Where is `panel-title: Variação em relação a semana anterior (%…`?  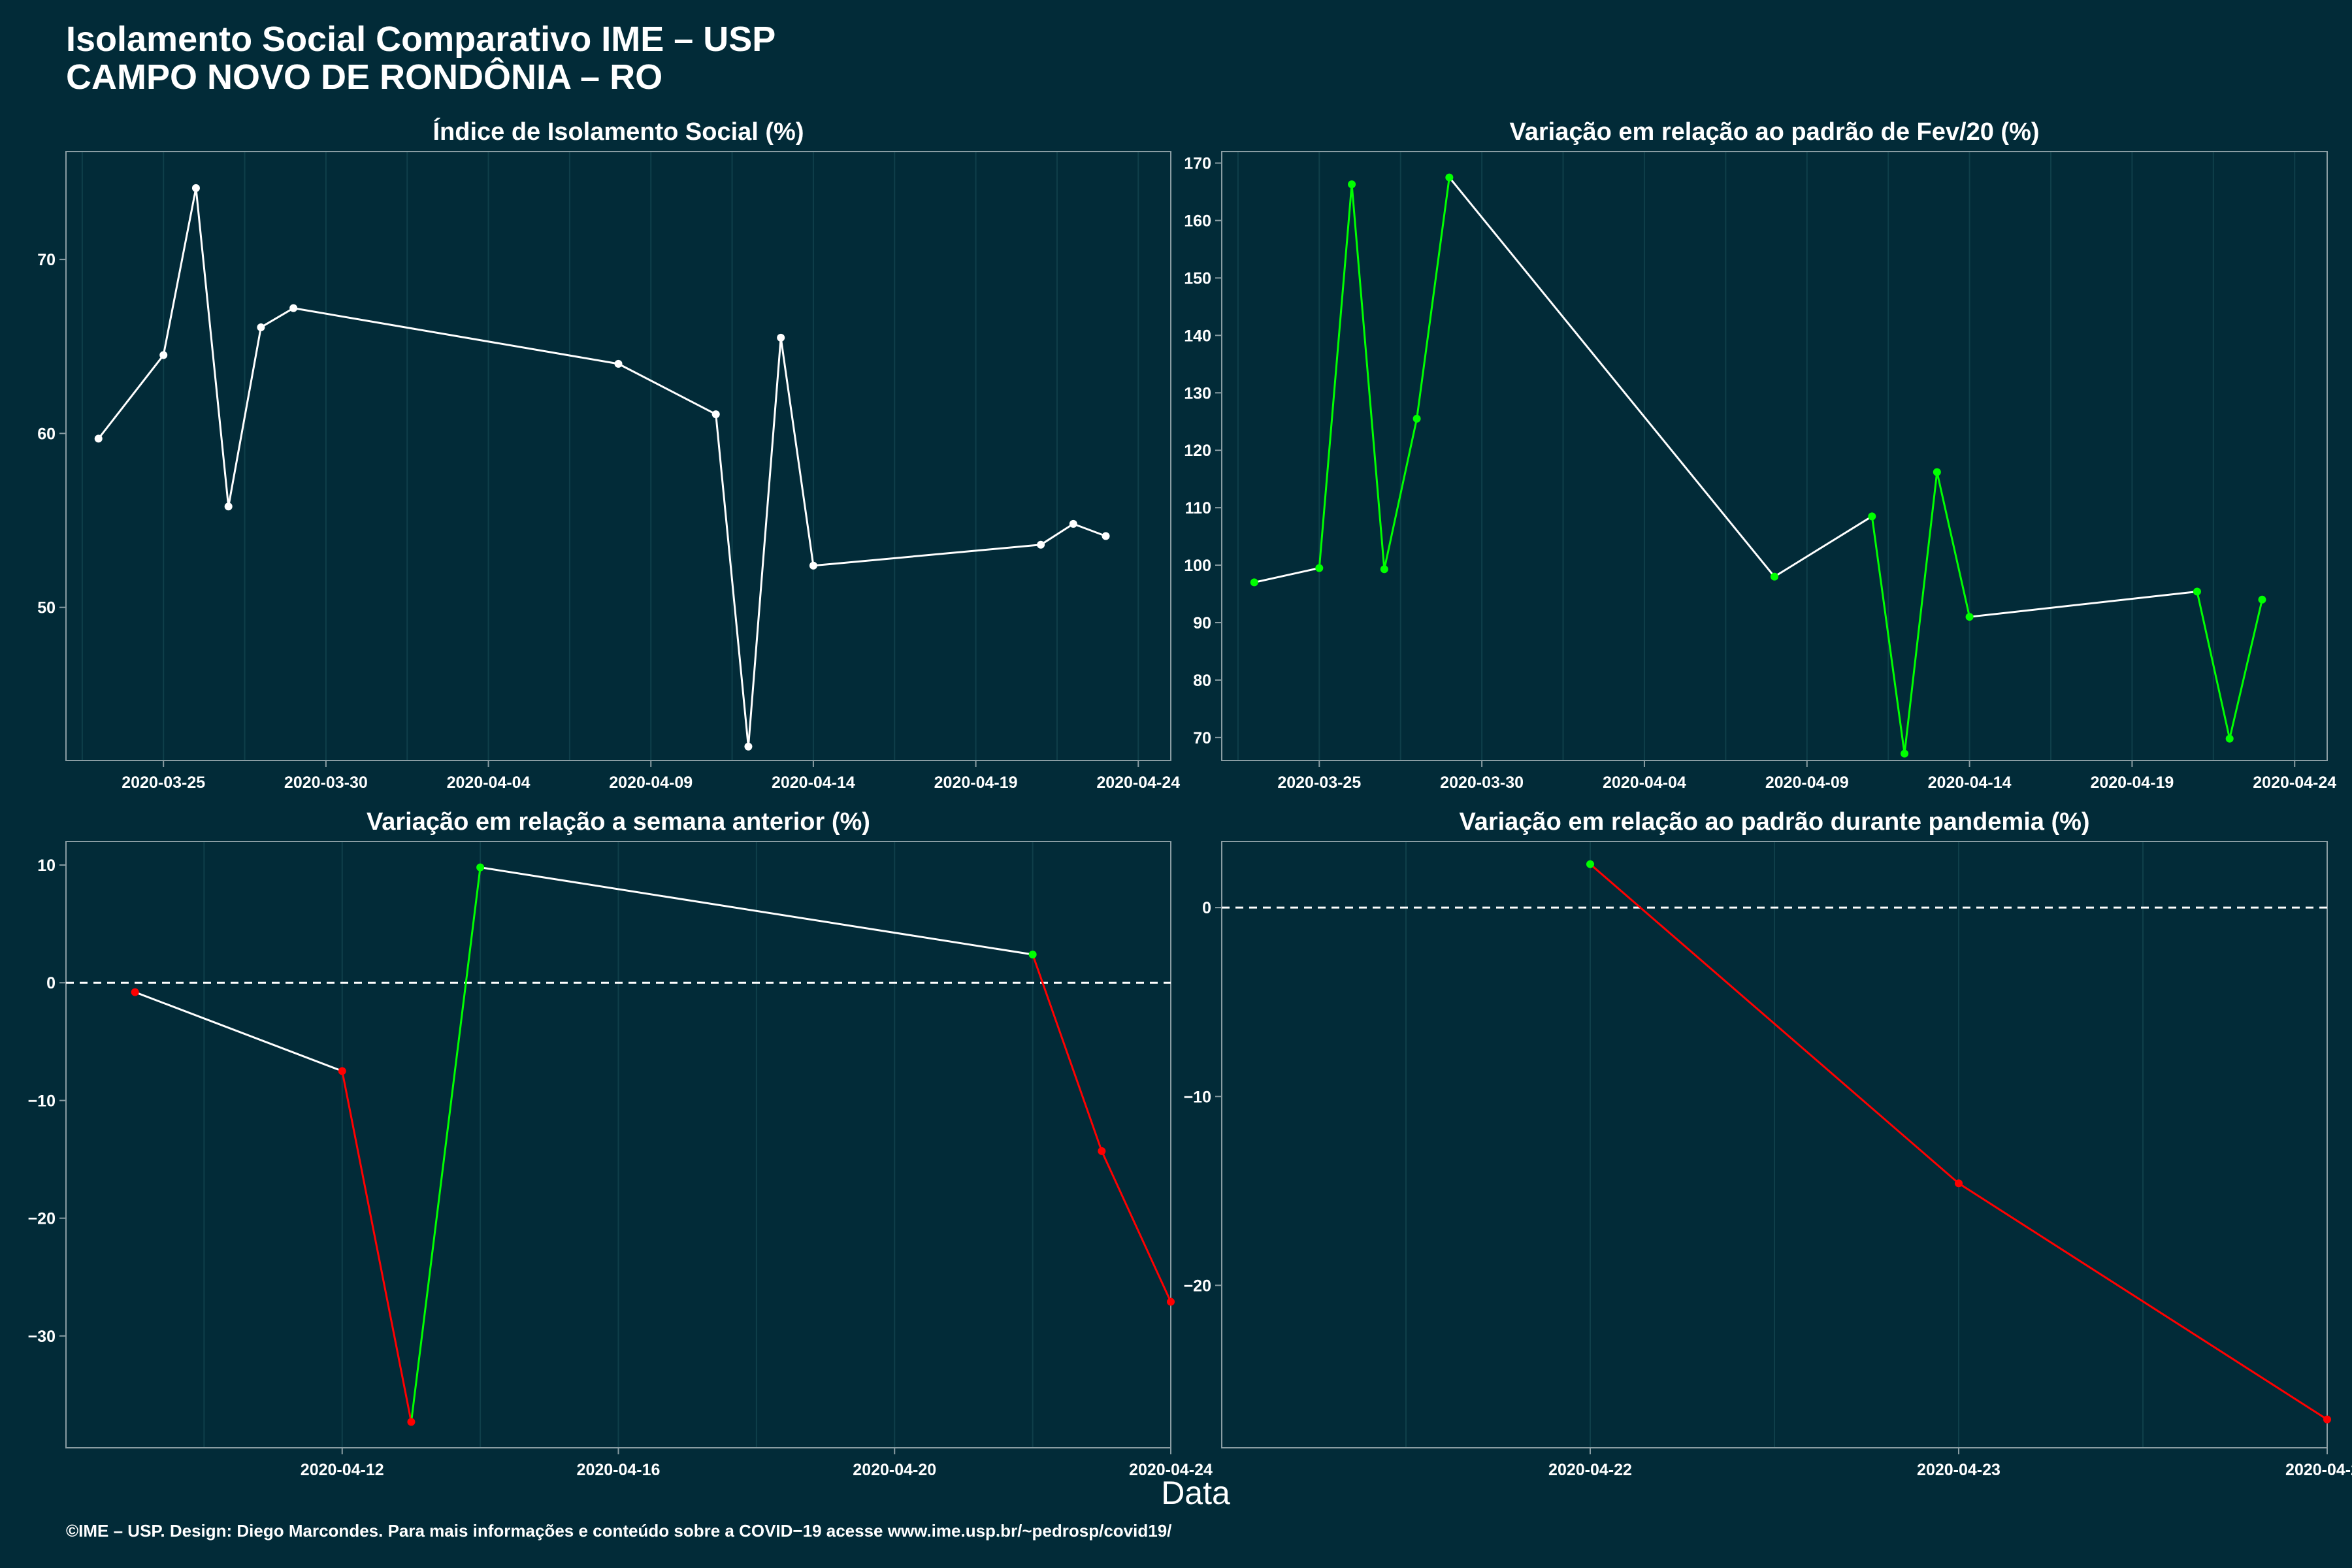 panel-title: Variação em relação a semana anterior (%… is located at coordinates (618, 822).